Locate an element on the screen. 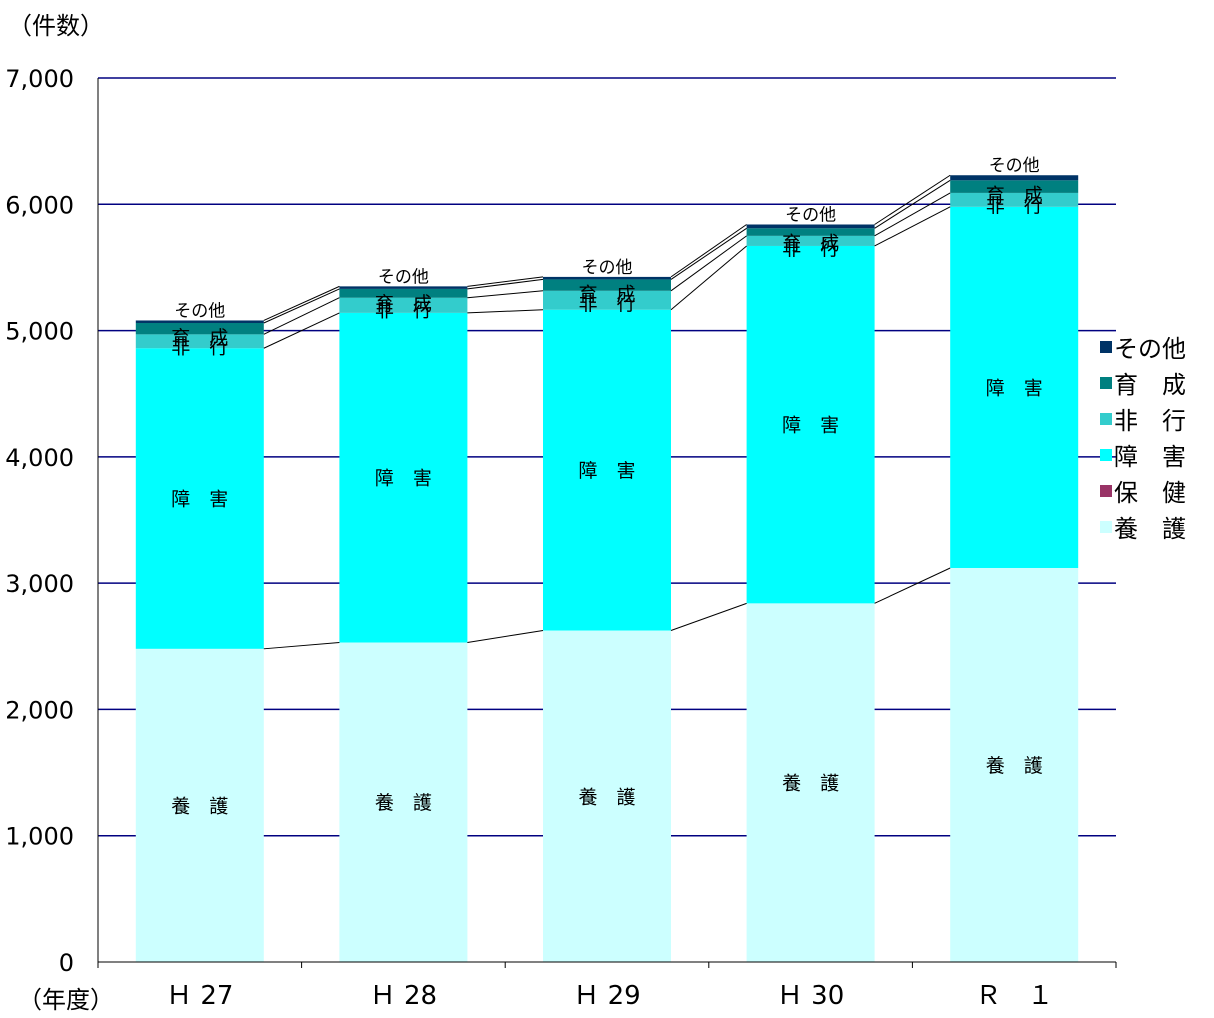 The width and height of the screenshot is (1214, 1018). legend-label: 養 護 is located at coordinates (1150, 529).